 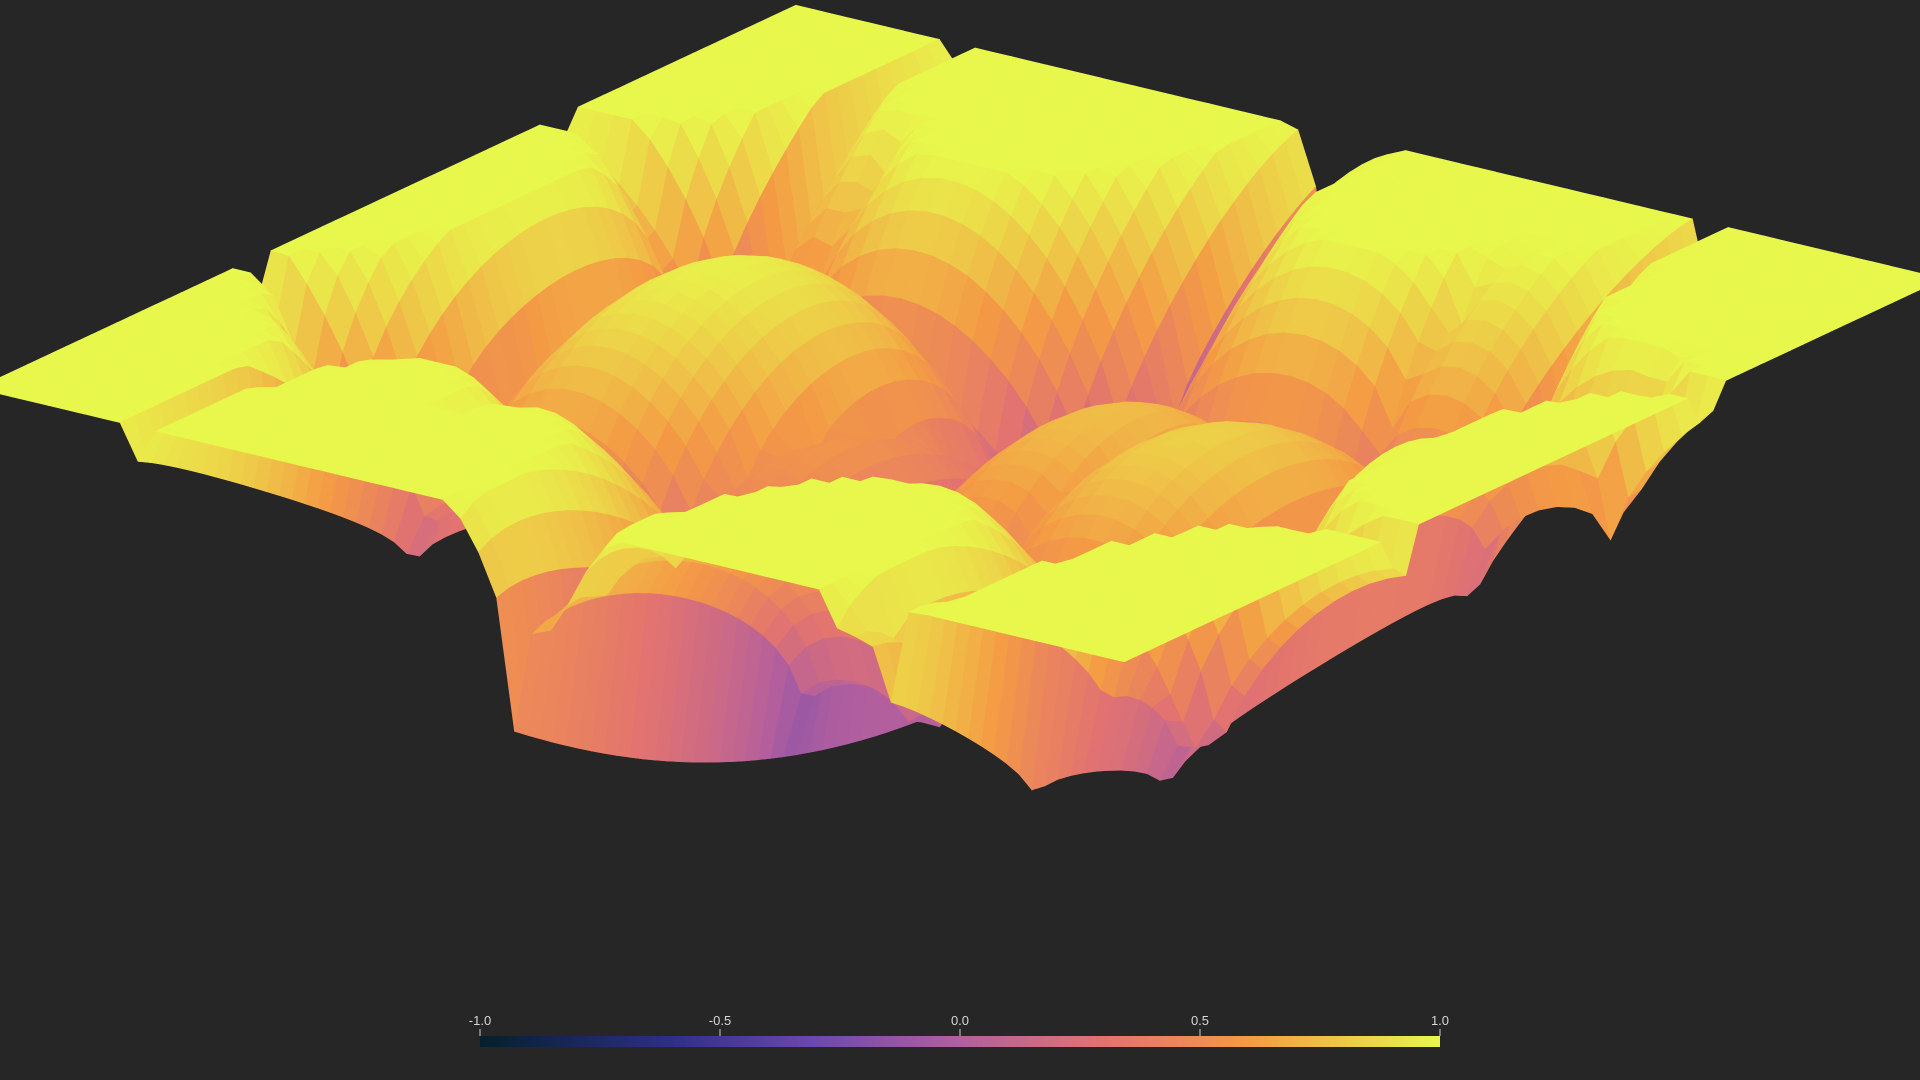 I want to click on colorbar-tick-label: 0.0, so click(x=960, y=1020).